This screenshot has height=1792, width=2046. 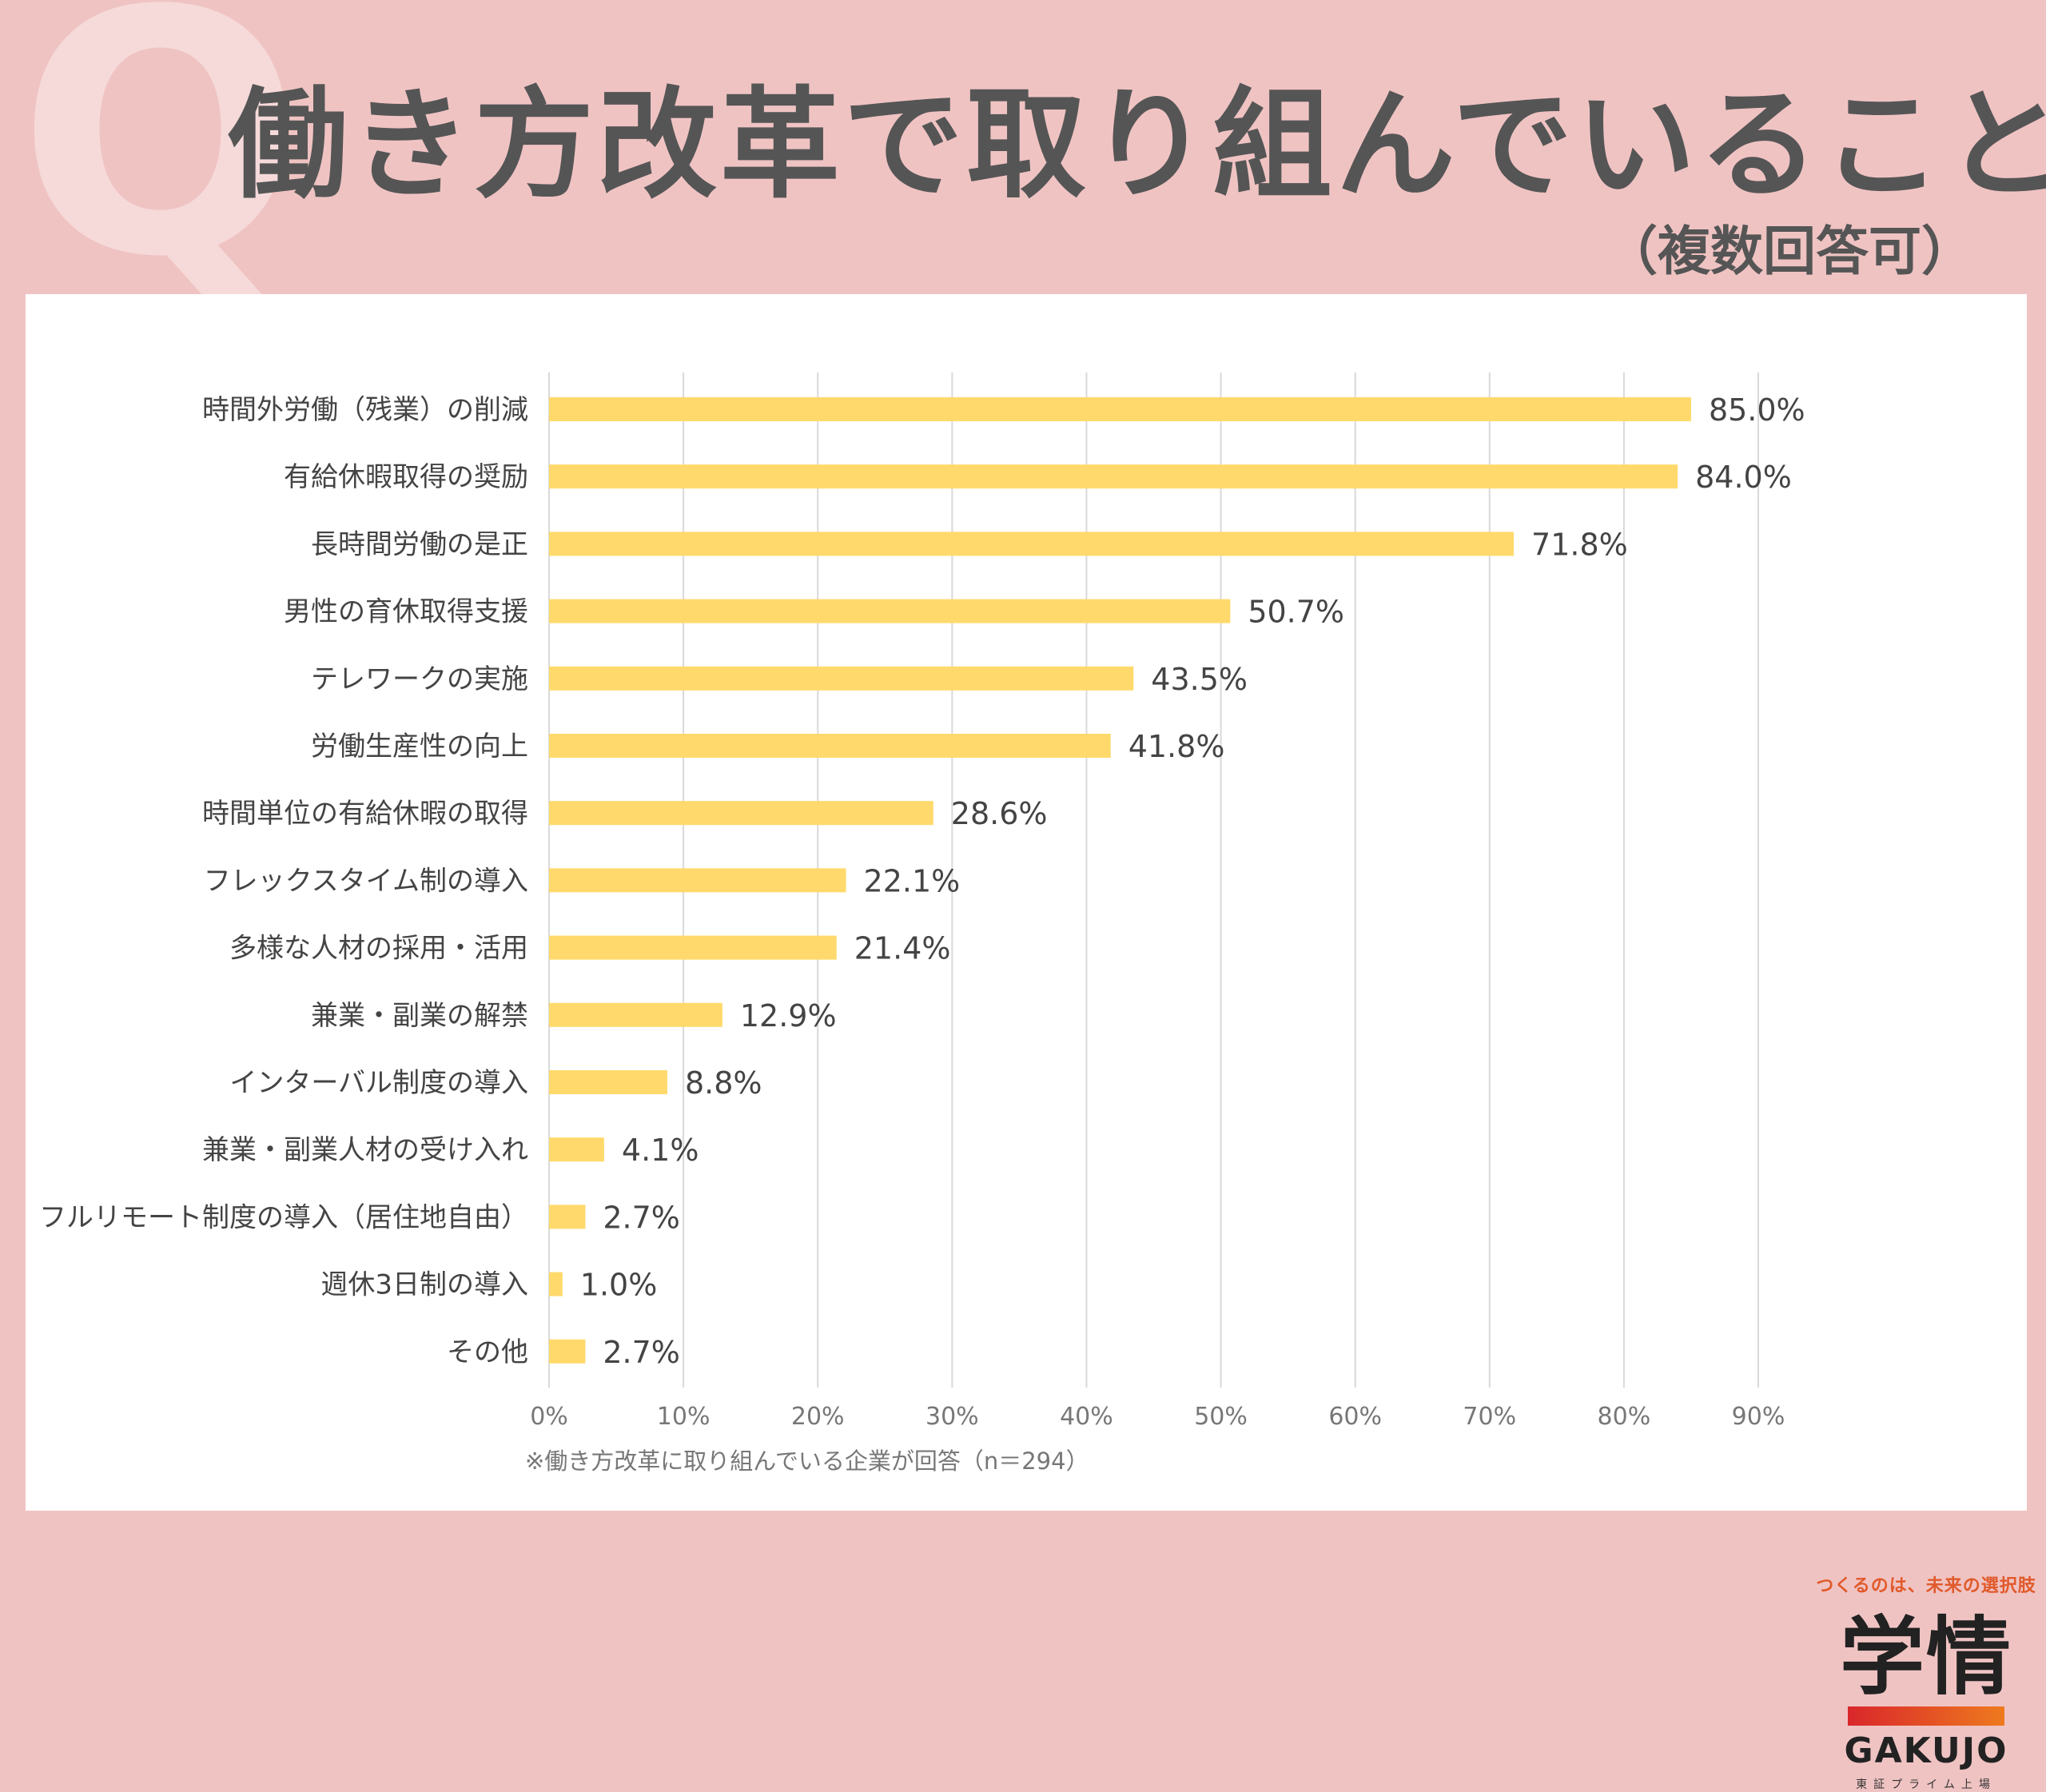 What do you see at coordinates (912, 880) in the screenshot?
I see `value-label: 22.1%` at bounding box center [912, 880].